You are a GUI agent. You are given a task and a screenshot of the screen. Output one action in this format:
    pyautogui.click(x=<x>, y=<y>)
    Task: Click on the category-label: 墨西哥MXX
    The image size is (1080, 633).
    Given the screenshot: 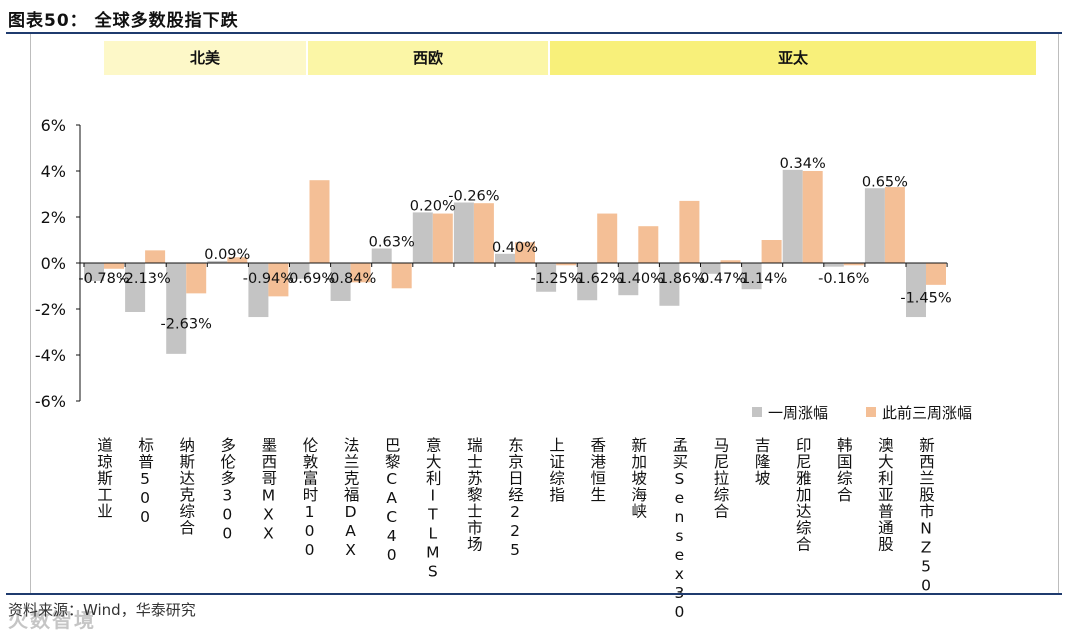 What is the action you would take?
    pyautogui.click(x=268, y=490)
    